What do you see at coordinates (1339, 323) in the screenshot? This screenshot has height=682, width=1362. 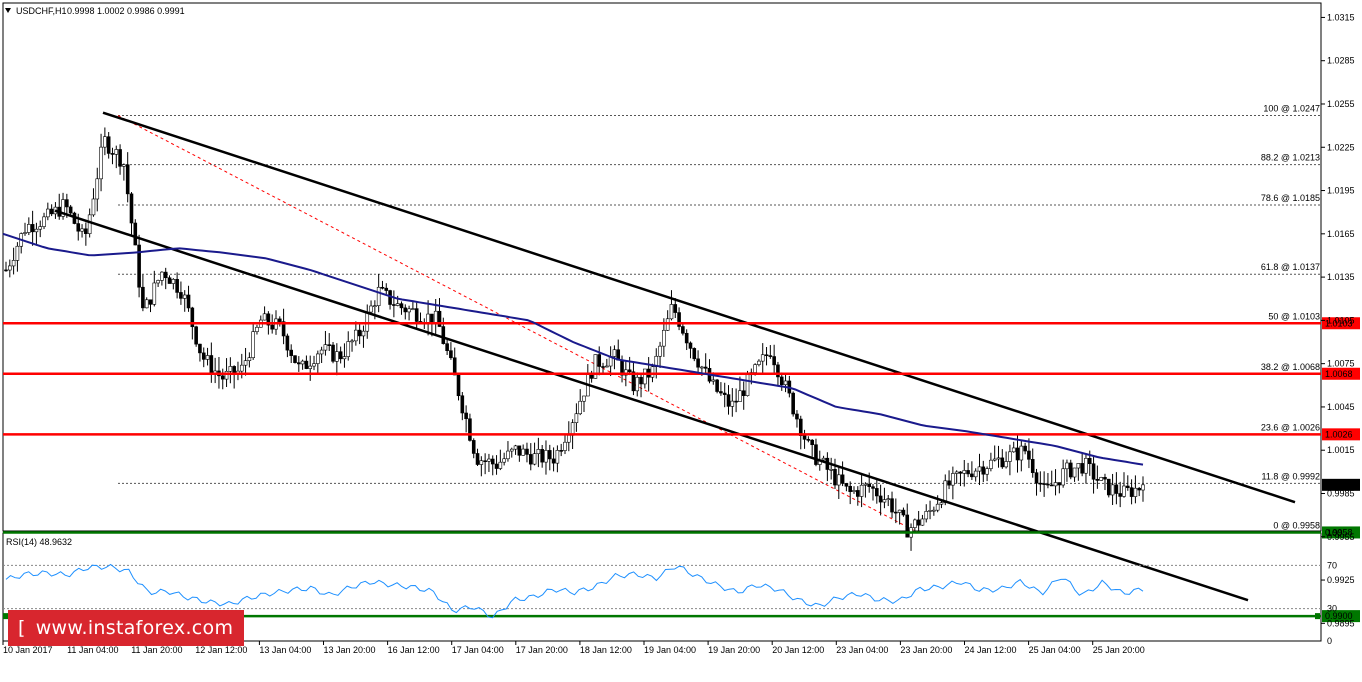 I see `resistance-price-label: 1.0103` at bounding box center [1339, 323].